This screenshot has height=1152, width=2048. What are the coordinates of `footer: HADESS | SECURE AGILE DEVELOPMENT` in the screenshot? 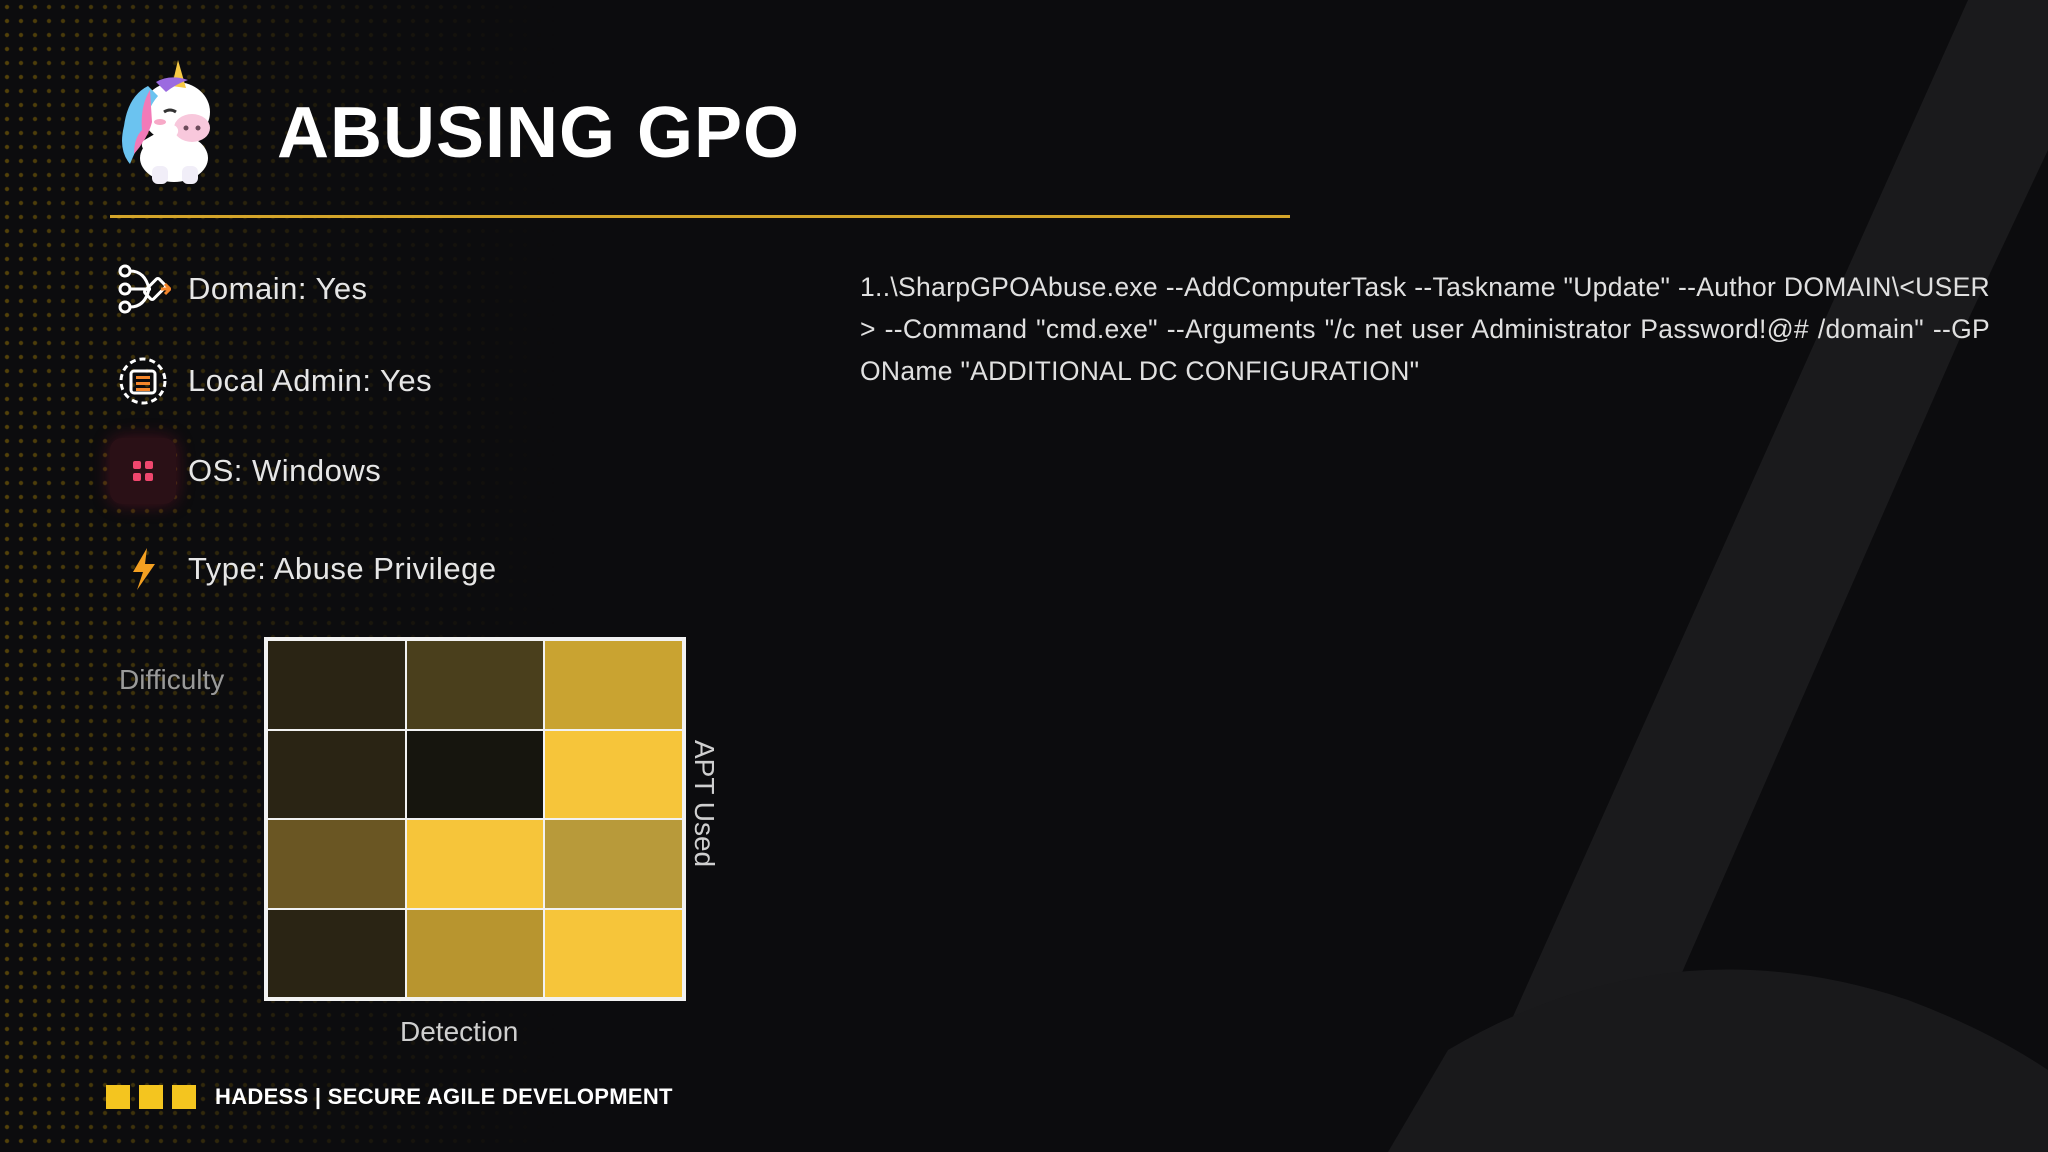 It's located at (389, 1097).